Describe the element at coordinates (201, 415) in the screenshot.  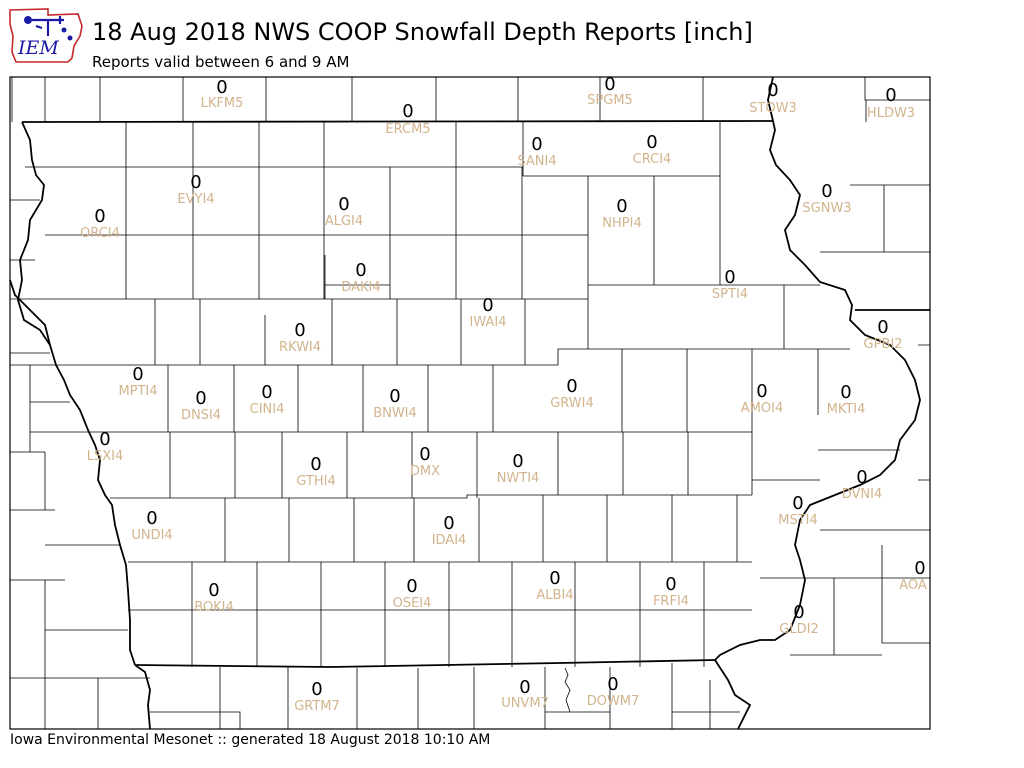
I see `station-id: DNSI4` at that location.